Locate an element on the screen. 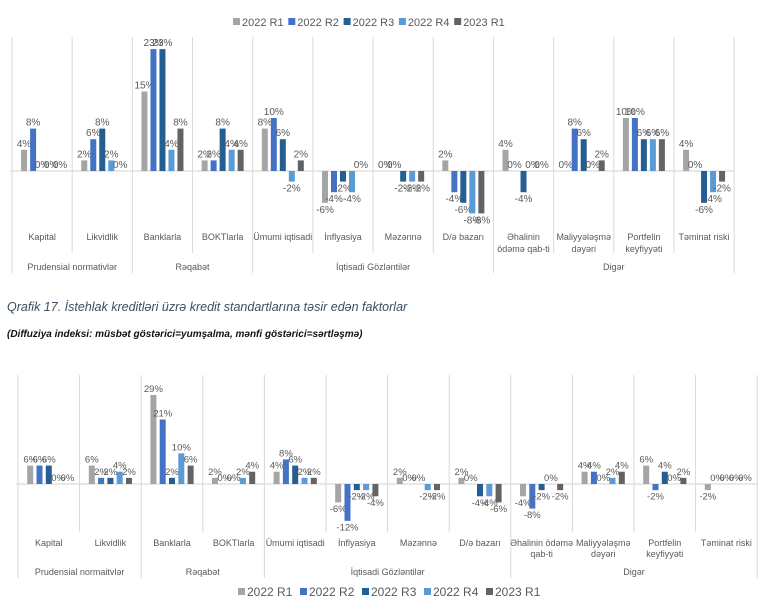 This screenshot has width=769, height=601. category-label-line: keyfiyyəti is located at coordinates (664, 554).